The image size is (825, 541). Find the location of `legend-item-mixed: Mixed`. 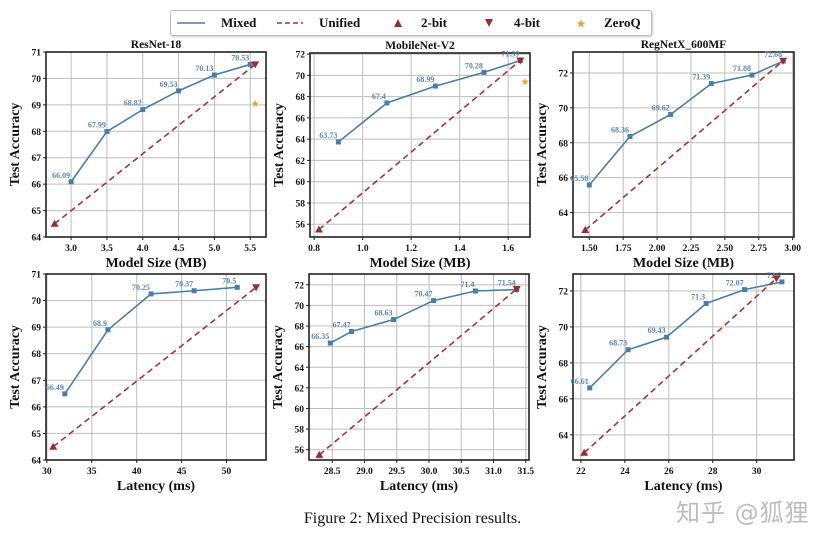

legend-item-mixed: Mixed is located at coordinates (216, 23).